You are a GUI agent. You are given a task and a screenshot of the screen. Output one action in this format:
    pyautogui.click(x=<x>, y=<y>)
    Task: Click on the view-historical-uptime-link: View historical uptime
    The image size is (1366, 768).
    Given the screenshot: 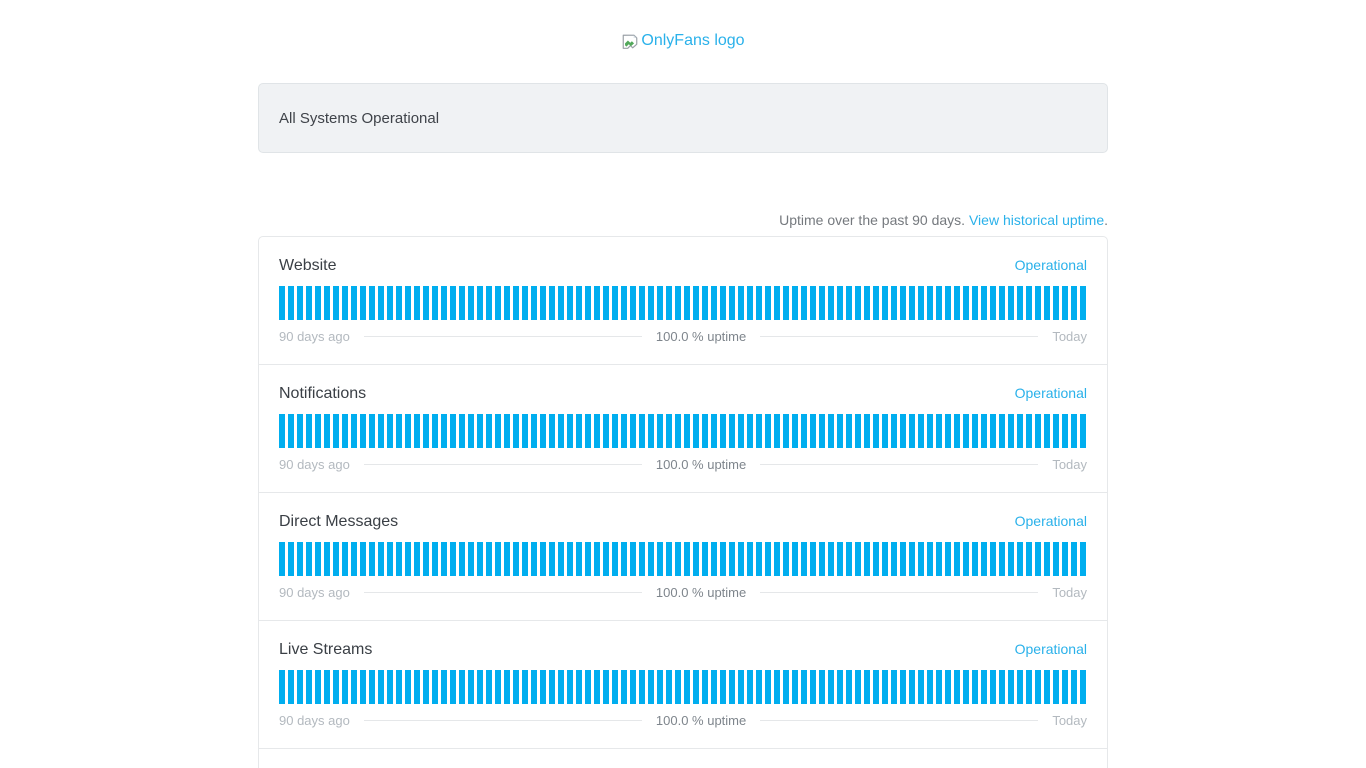 What is the action you would take?
    pyautogui.click(x=1036, y=220)
    